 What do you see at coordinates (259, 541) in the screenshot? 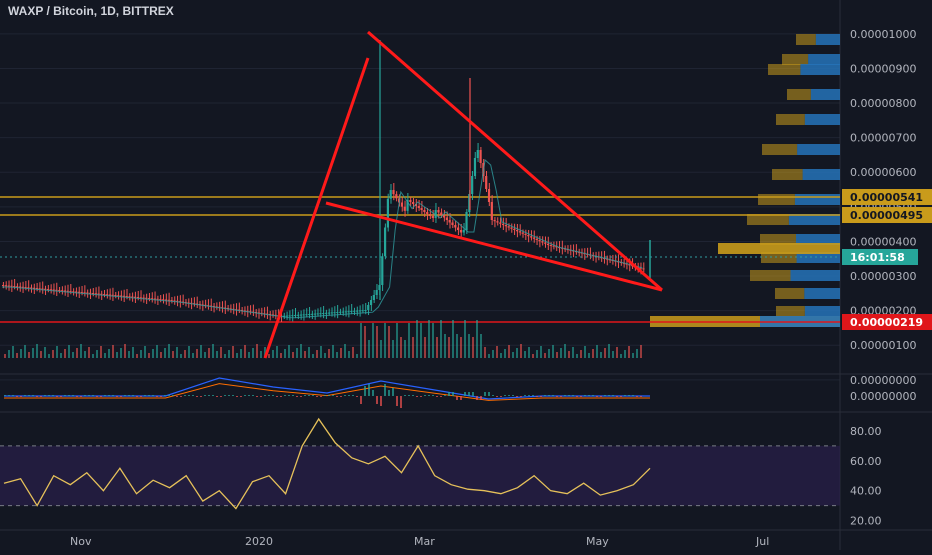
I see `time-tick-label: 2020` at bounding box center [259, 541].